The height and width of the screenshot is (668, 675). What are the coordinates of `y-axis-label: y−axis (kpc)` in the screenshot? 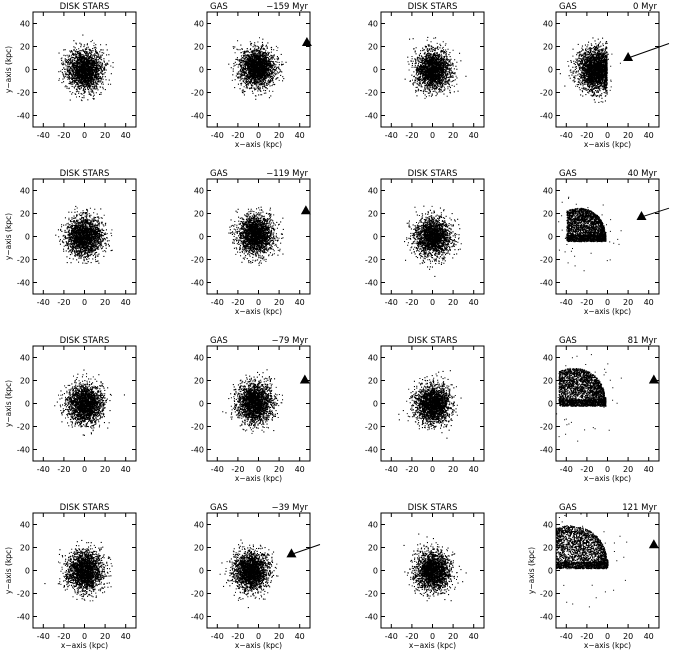 It's located at (8, 236).